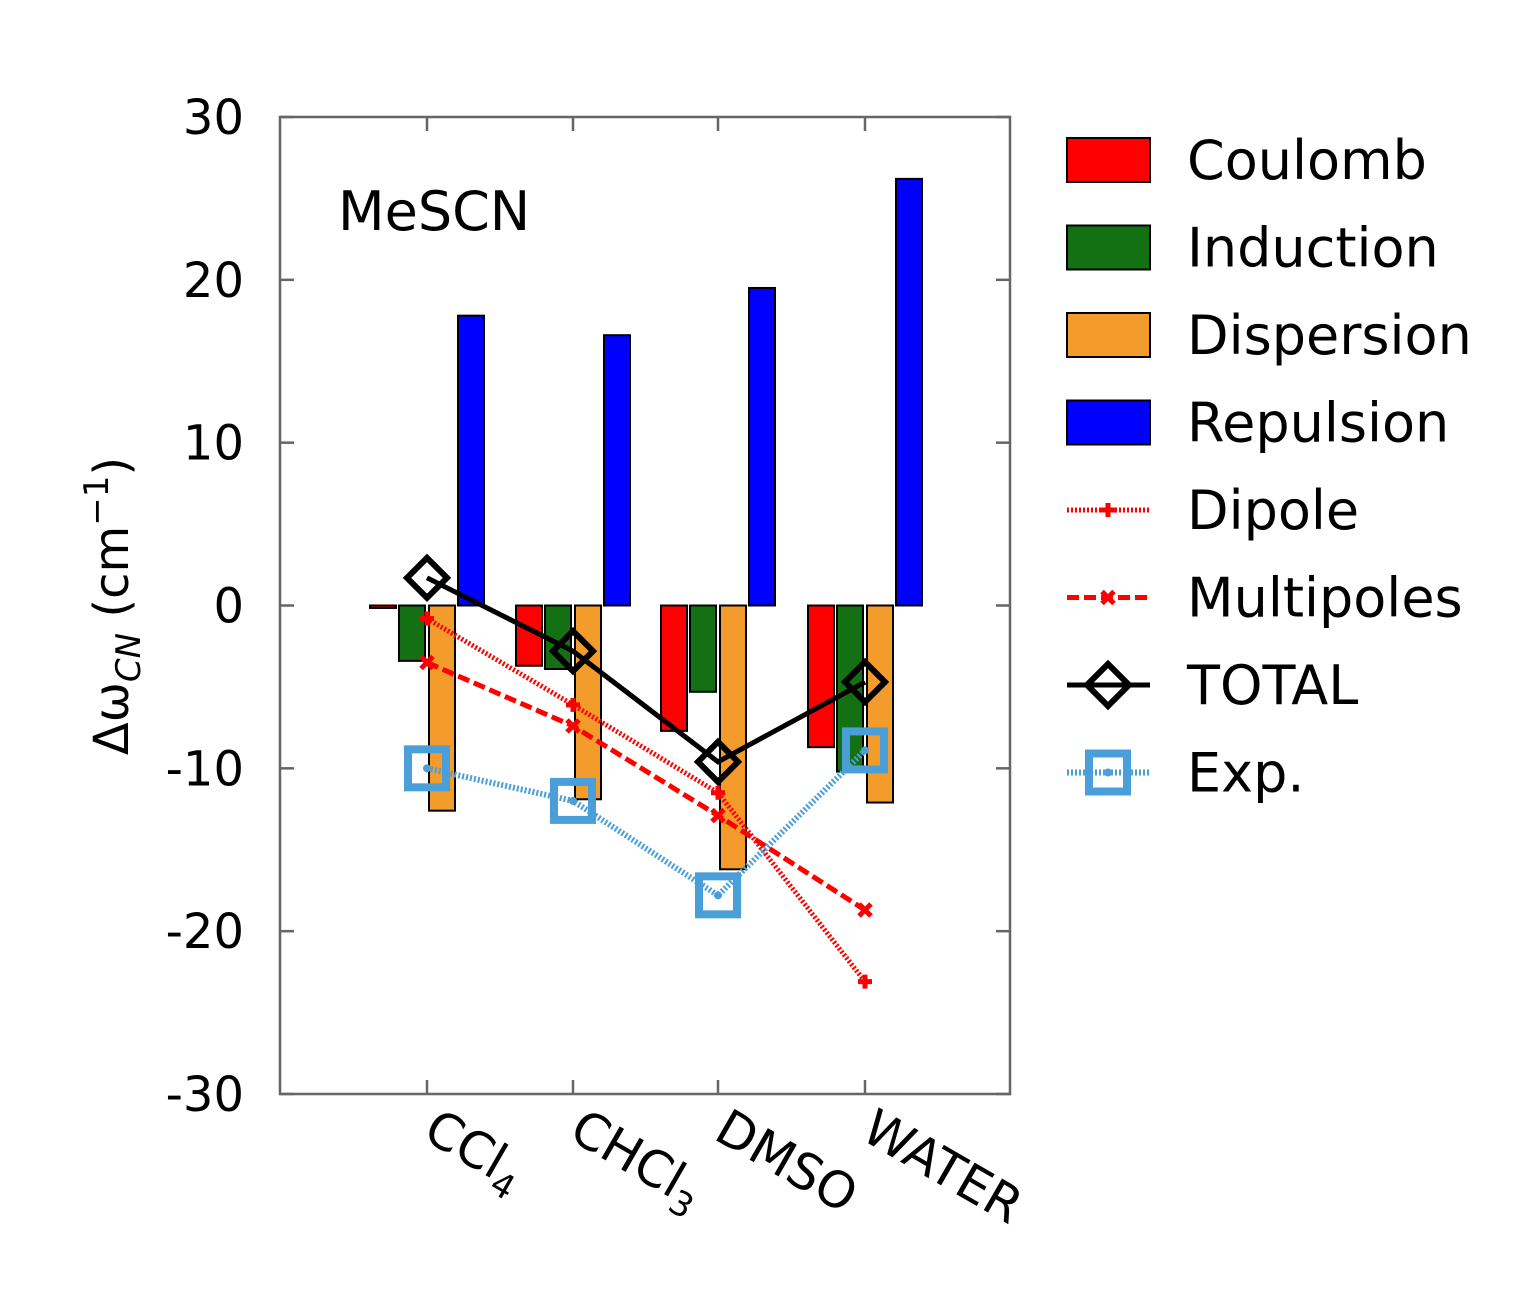  I want to click on legend-label-multipoles: Multipoles, so click(1325, 598).